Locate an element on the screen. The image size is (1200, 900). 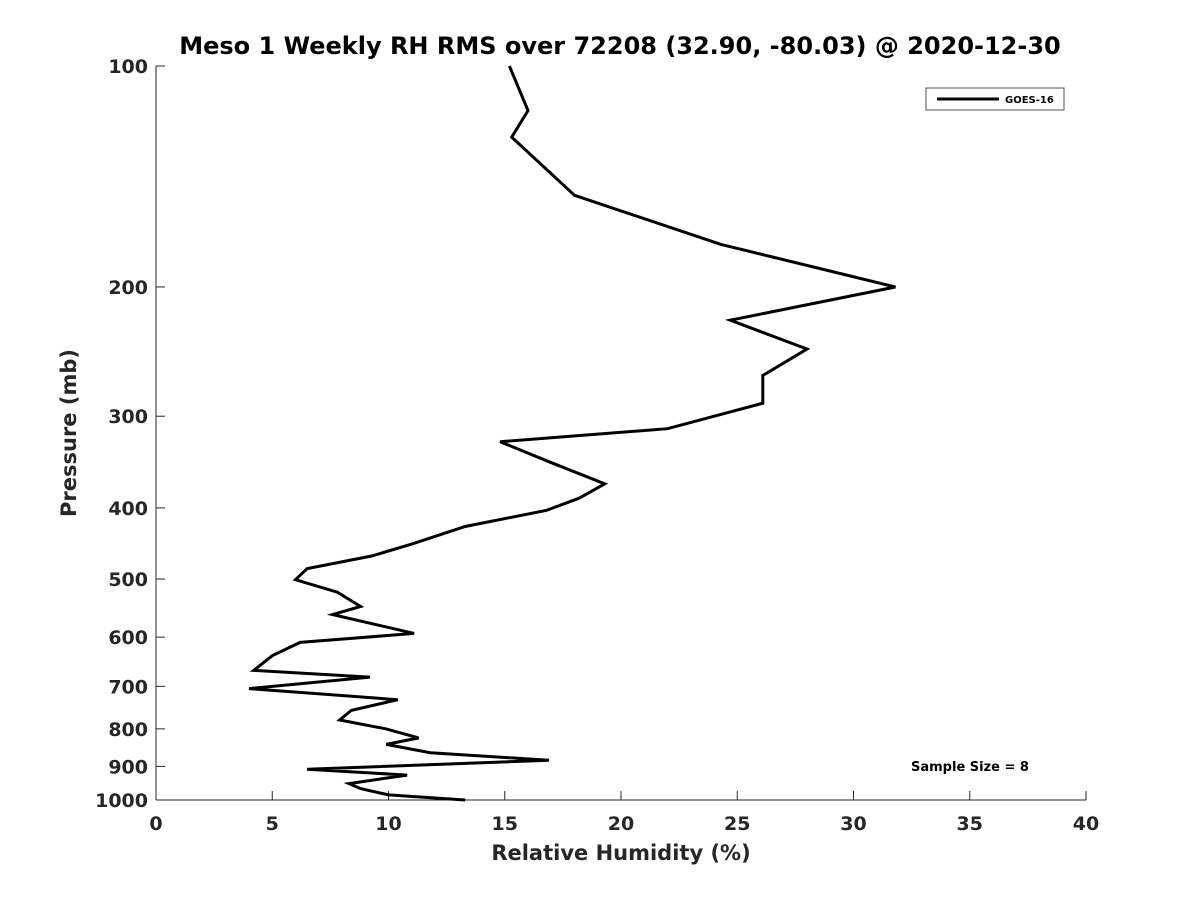
y-tick-label: 400 is located at coordinates (128, 509).